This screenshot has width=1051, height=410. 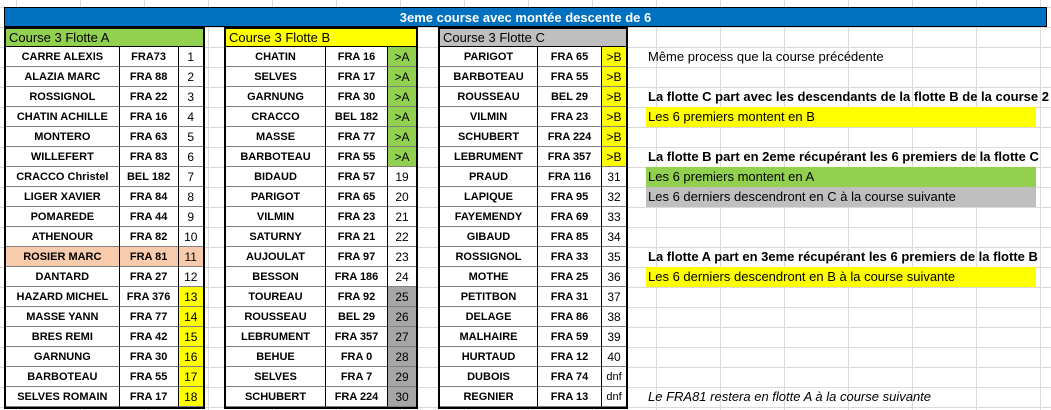 What do you see at coordinates (489, 77) in the screenshot?
I see `sailor-name: BARBOTEAU` at bounding box center [489, 77].